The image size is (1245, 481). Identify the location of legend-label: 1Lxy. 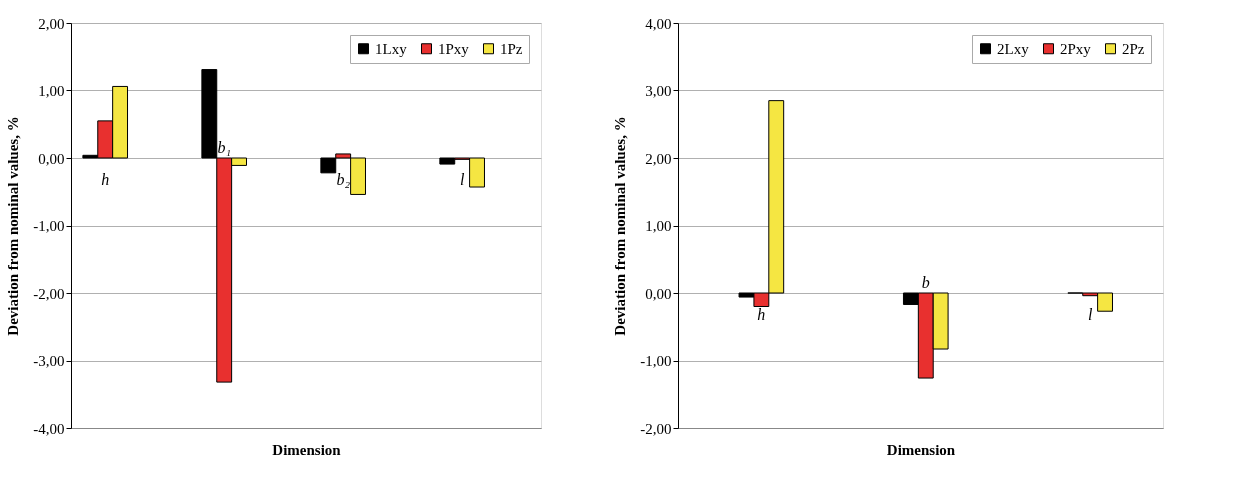
(391, 48).